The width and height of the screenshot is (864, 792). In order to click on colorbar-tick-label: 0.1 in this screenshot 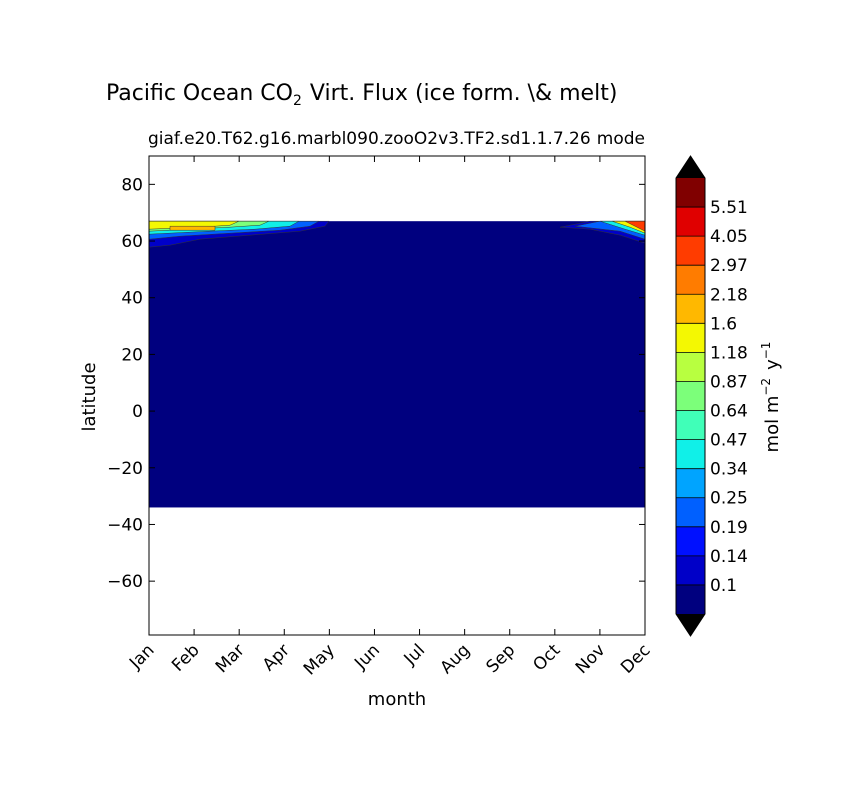, I will do `click(723, 586)`.